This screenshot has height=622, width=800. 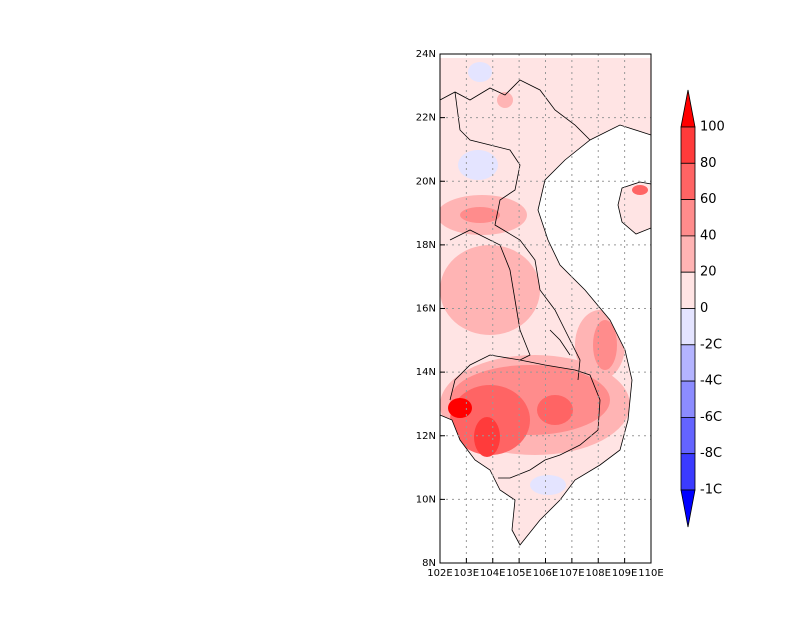 What do you see at coordinates (711, 417) in the screenshot?
I see `colorbar-label: -6C` at bounding box center [711, 417].